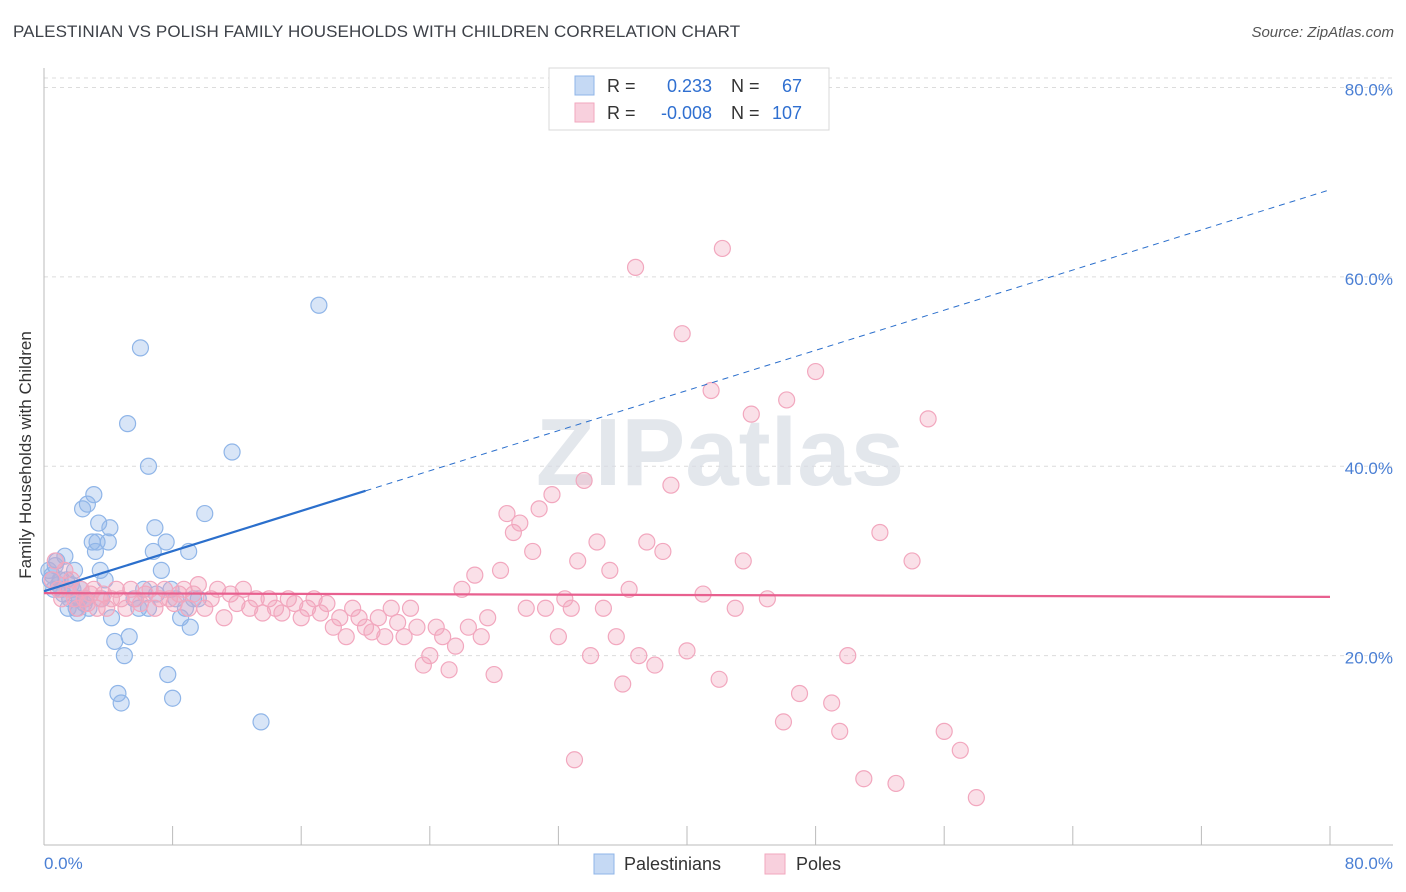 This screenshot has width=1406, height=892. I want to click on stats-legend-n-value-palestinians: 67, so click(792, 86).